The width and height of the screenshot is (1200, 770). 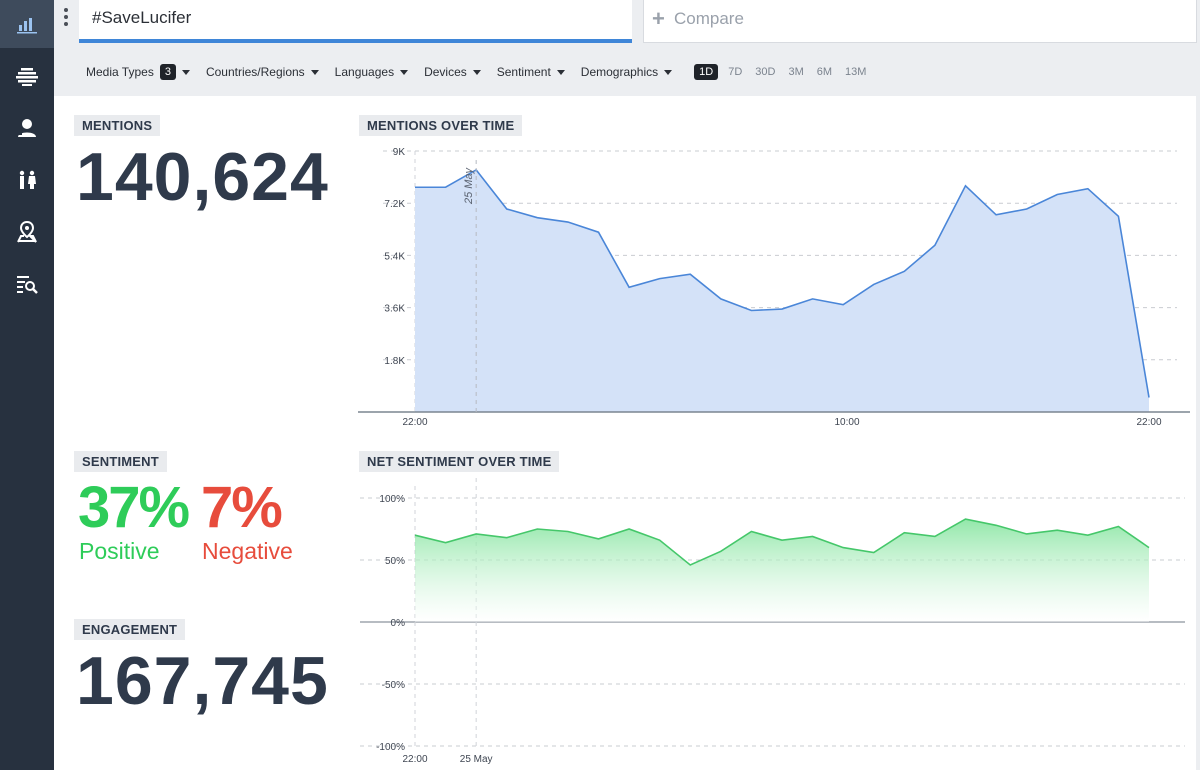 I want to click on demographics-icon, so click(x=27, y=179).